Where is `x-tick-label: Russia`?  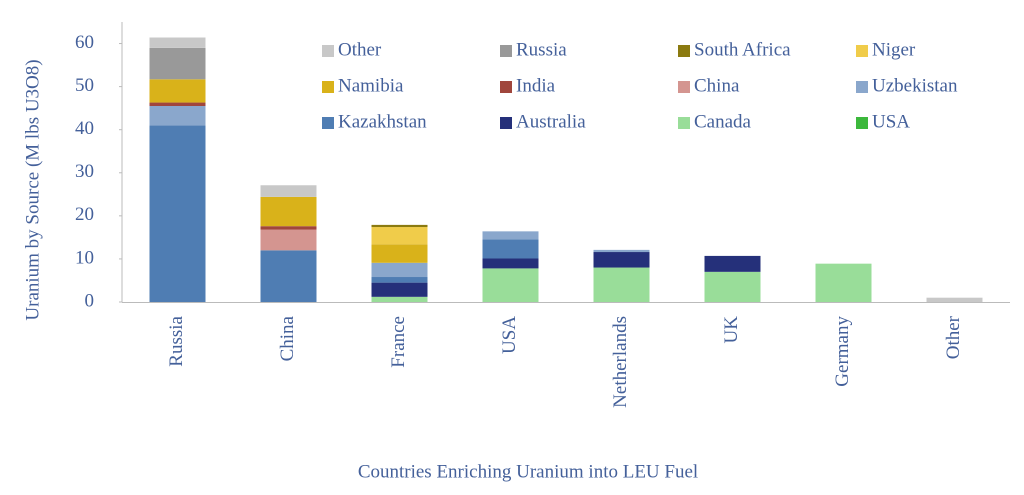 x-tick-label: Russia is located at coordinates (176, 340).